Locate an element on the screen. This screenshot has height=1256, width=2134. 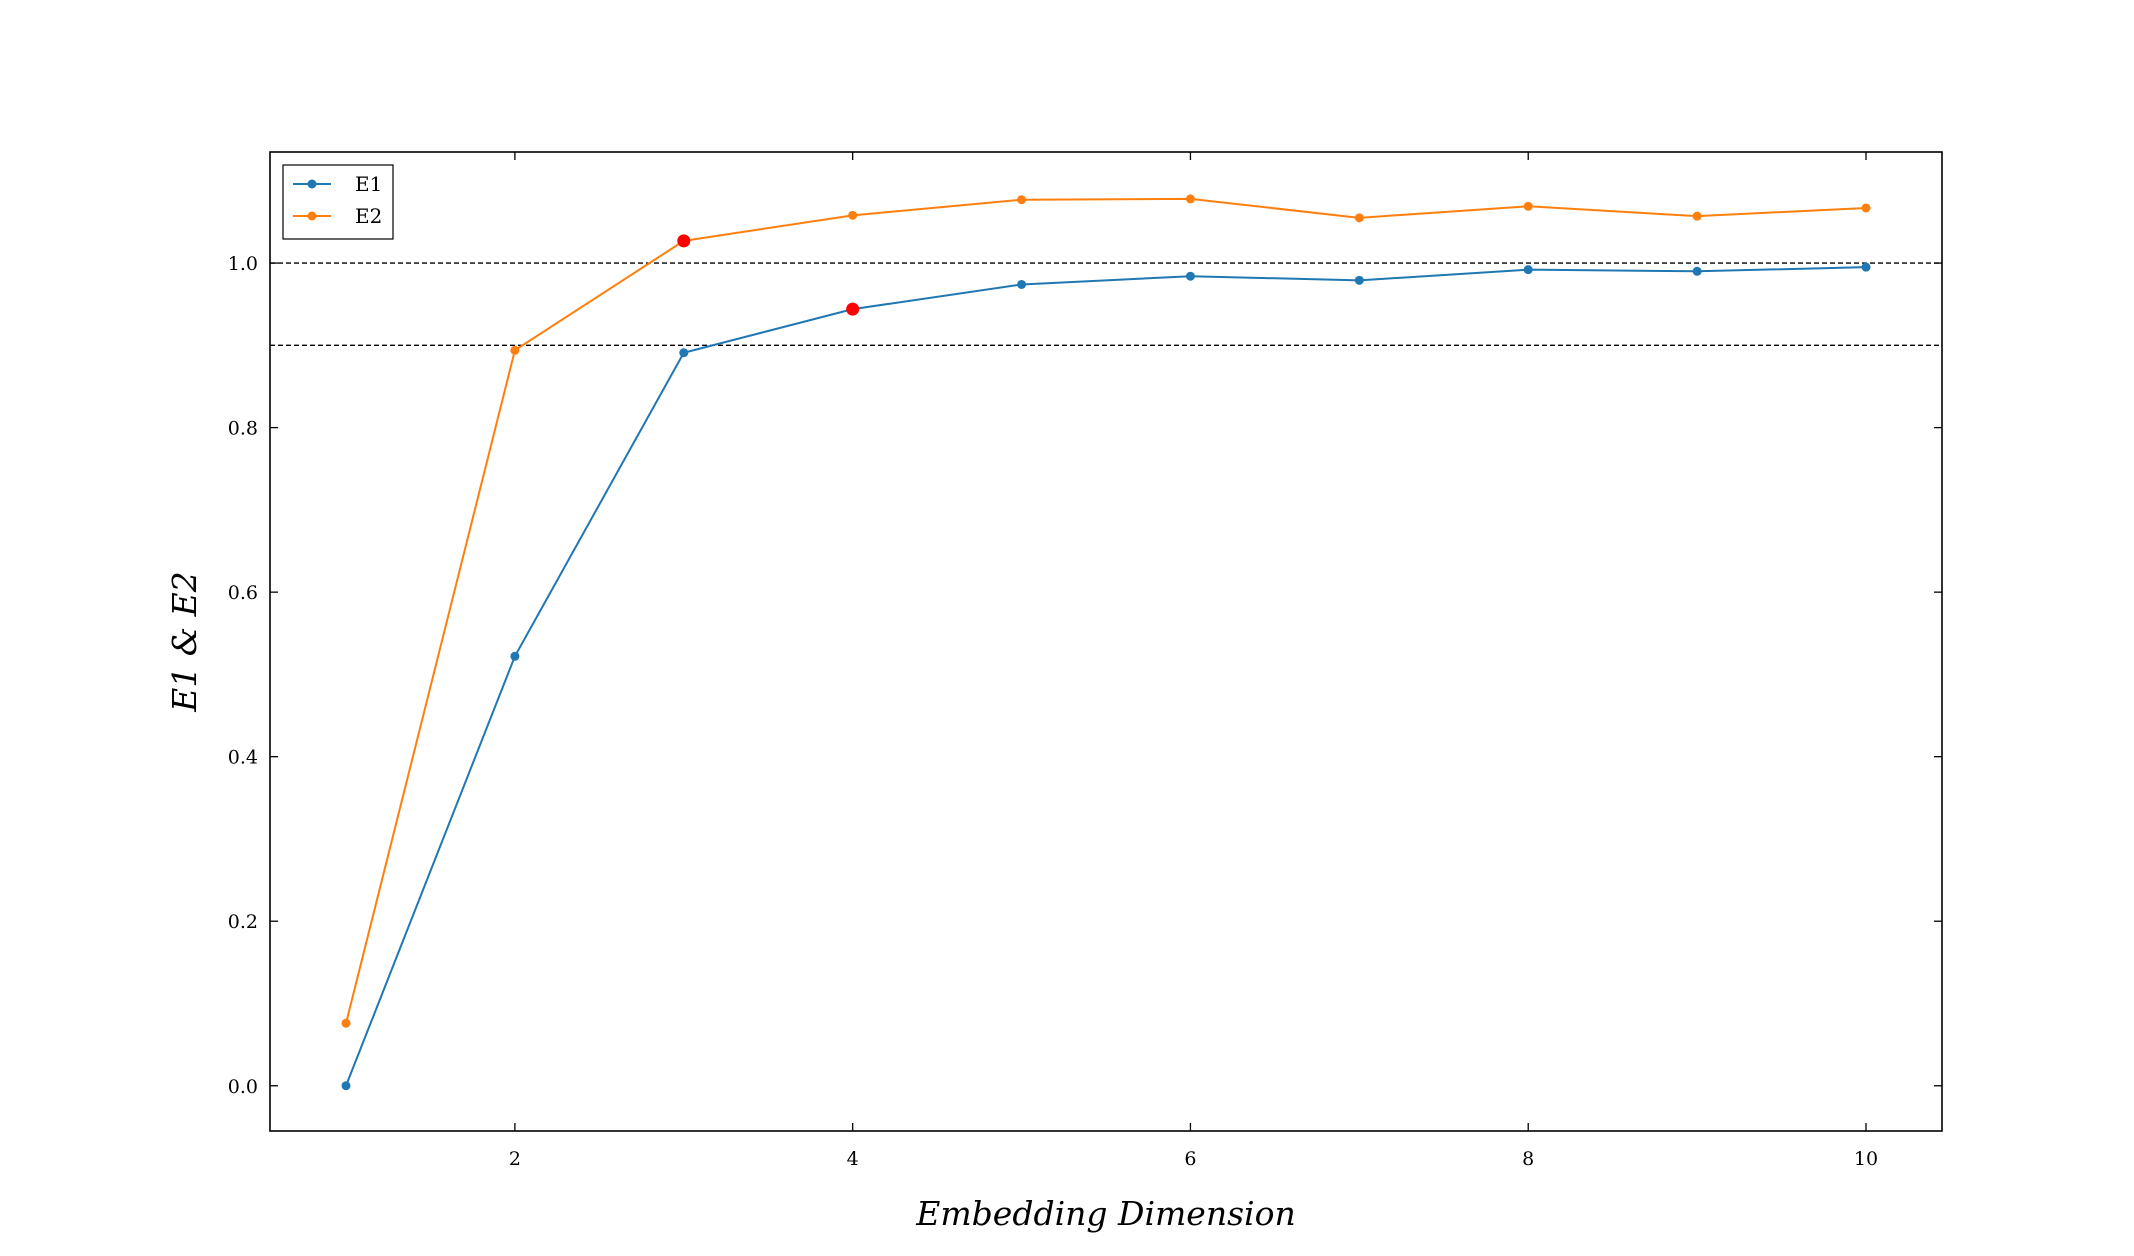
y-tick-label: 0.4 is located at coordinates (243, 758).